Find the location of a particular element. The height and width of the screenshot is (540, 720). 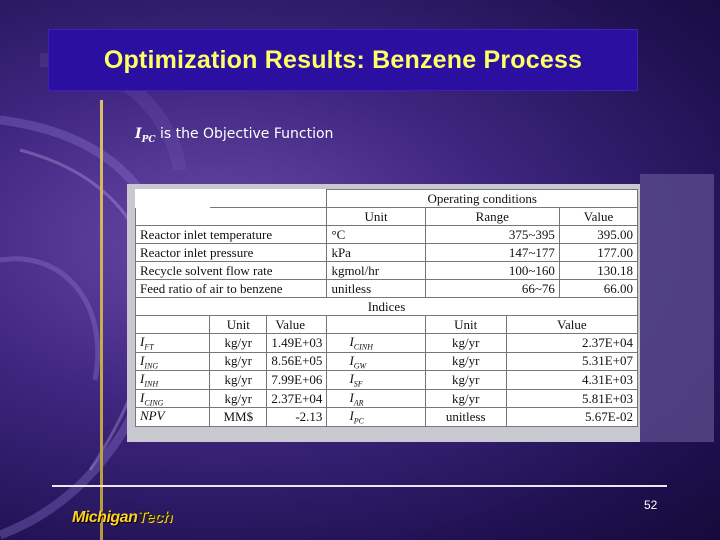

slide-title: Optimization Results: Benzene Process is located at coordinates (343, 59).